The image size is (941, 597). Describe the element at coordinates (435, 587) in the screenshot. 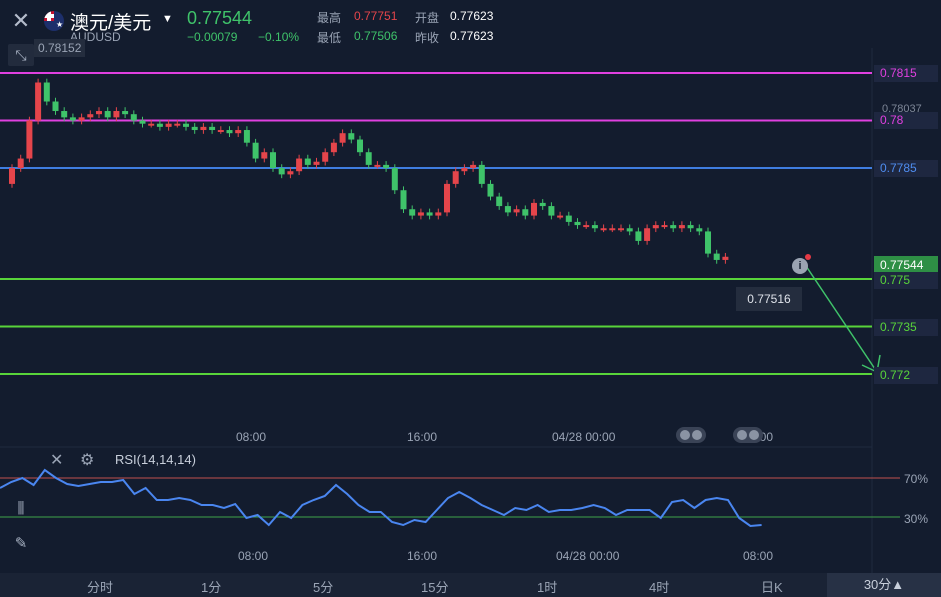

I see `tab-timeframe: 15分` at that location.